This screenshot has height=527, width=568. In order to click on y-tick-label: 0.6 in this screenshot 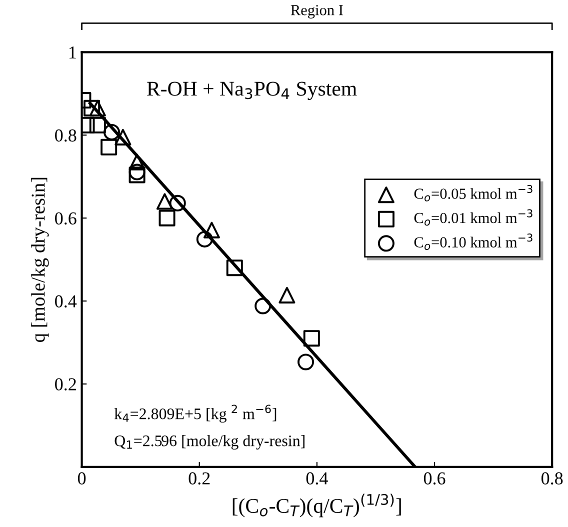, I will do `click(65, 218)`.